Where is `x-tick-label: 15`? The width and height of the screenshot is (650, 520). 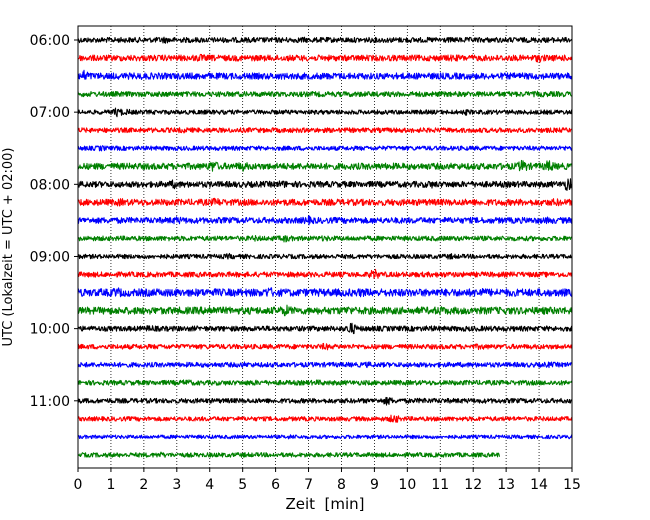
x-tick-label: 15 is located at coordinates (572, 485).